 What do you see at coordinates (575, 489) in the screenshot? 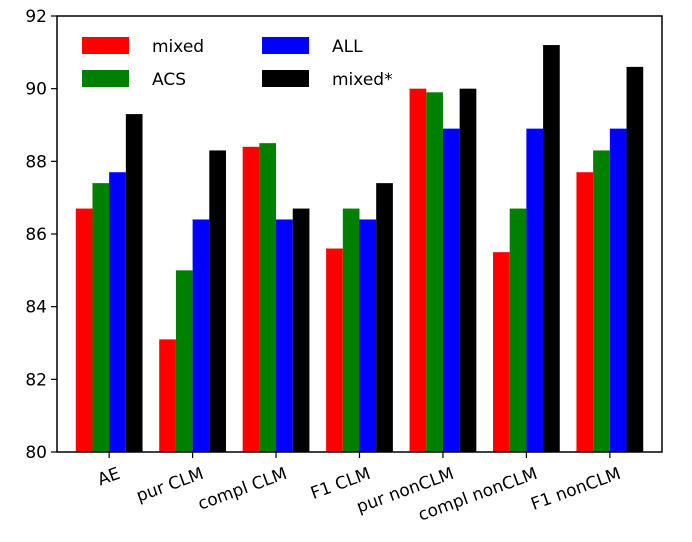
I see `x-category-label: F1 nonCLM` at bounding box center [575, 489].